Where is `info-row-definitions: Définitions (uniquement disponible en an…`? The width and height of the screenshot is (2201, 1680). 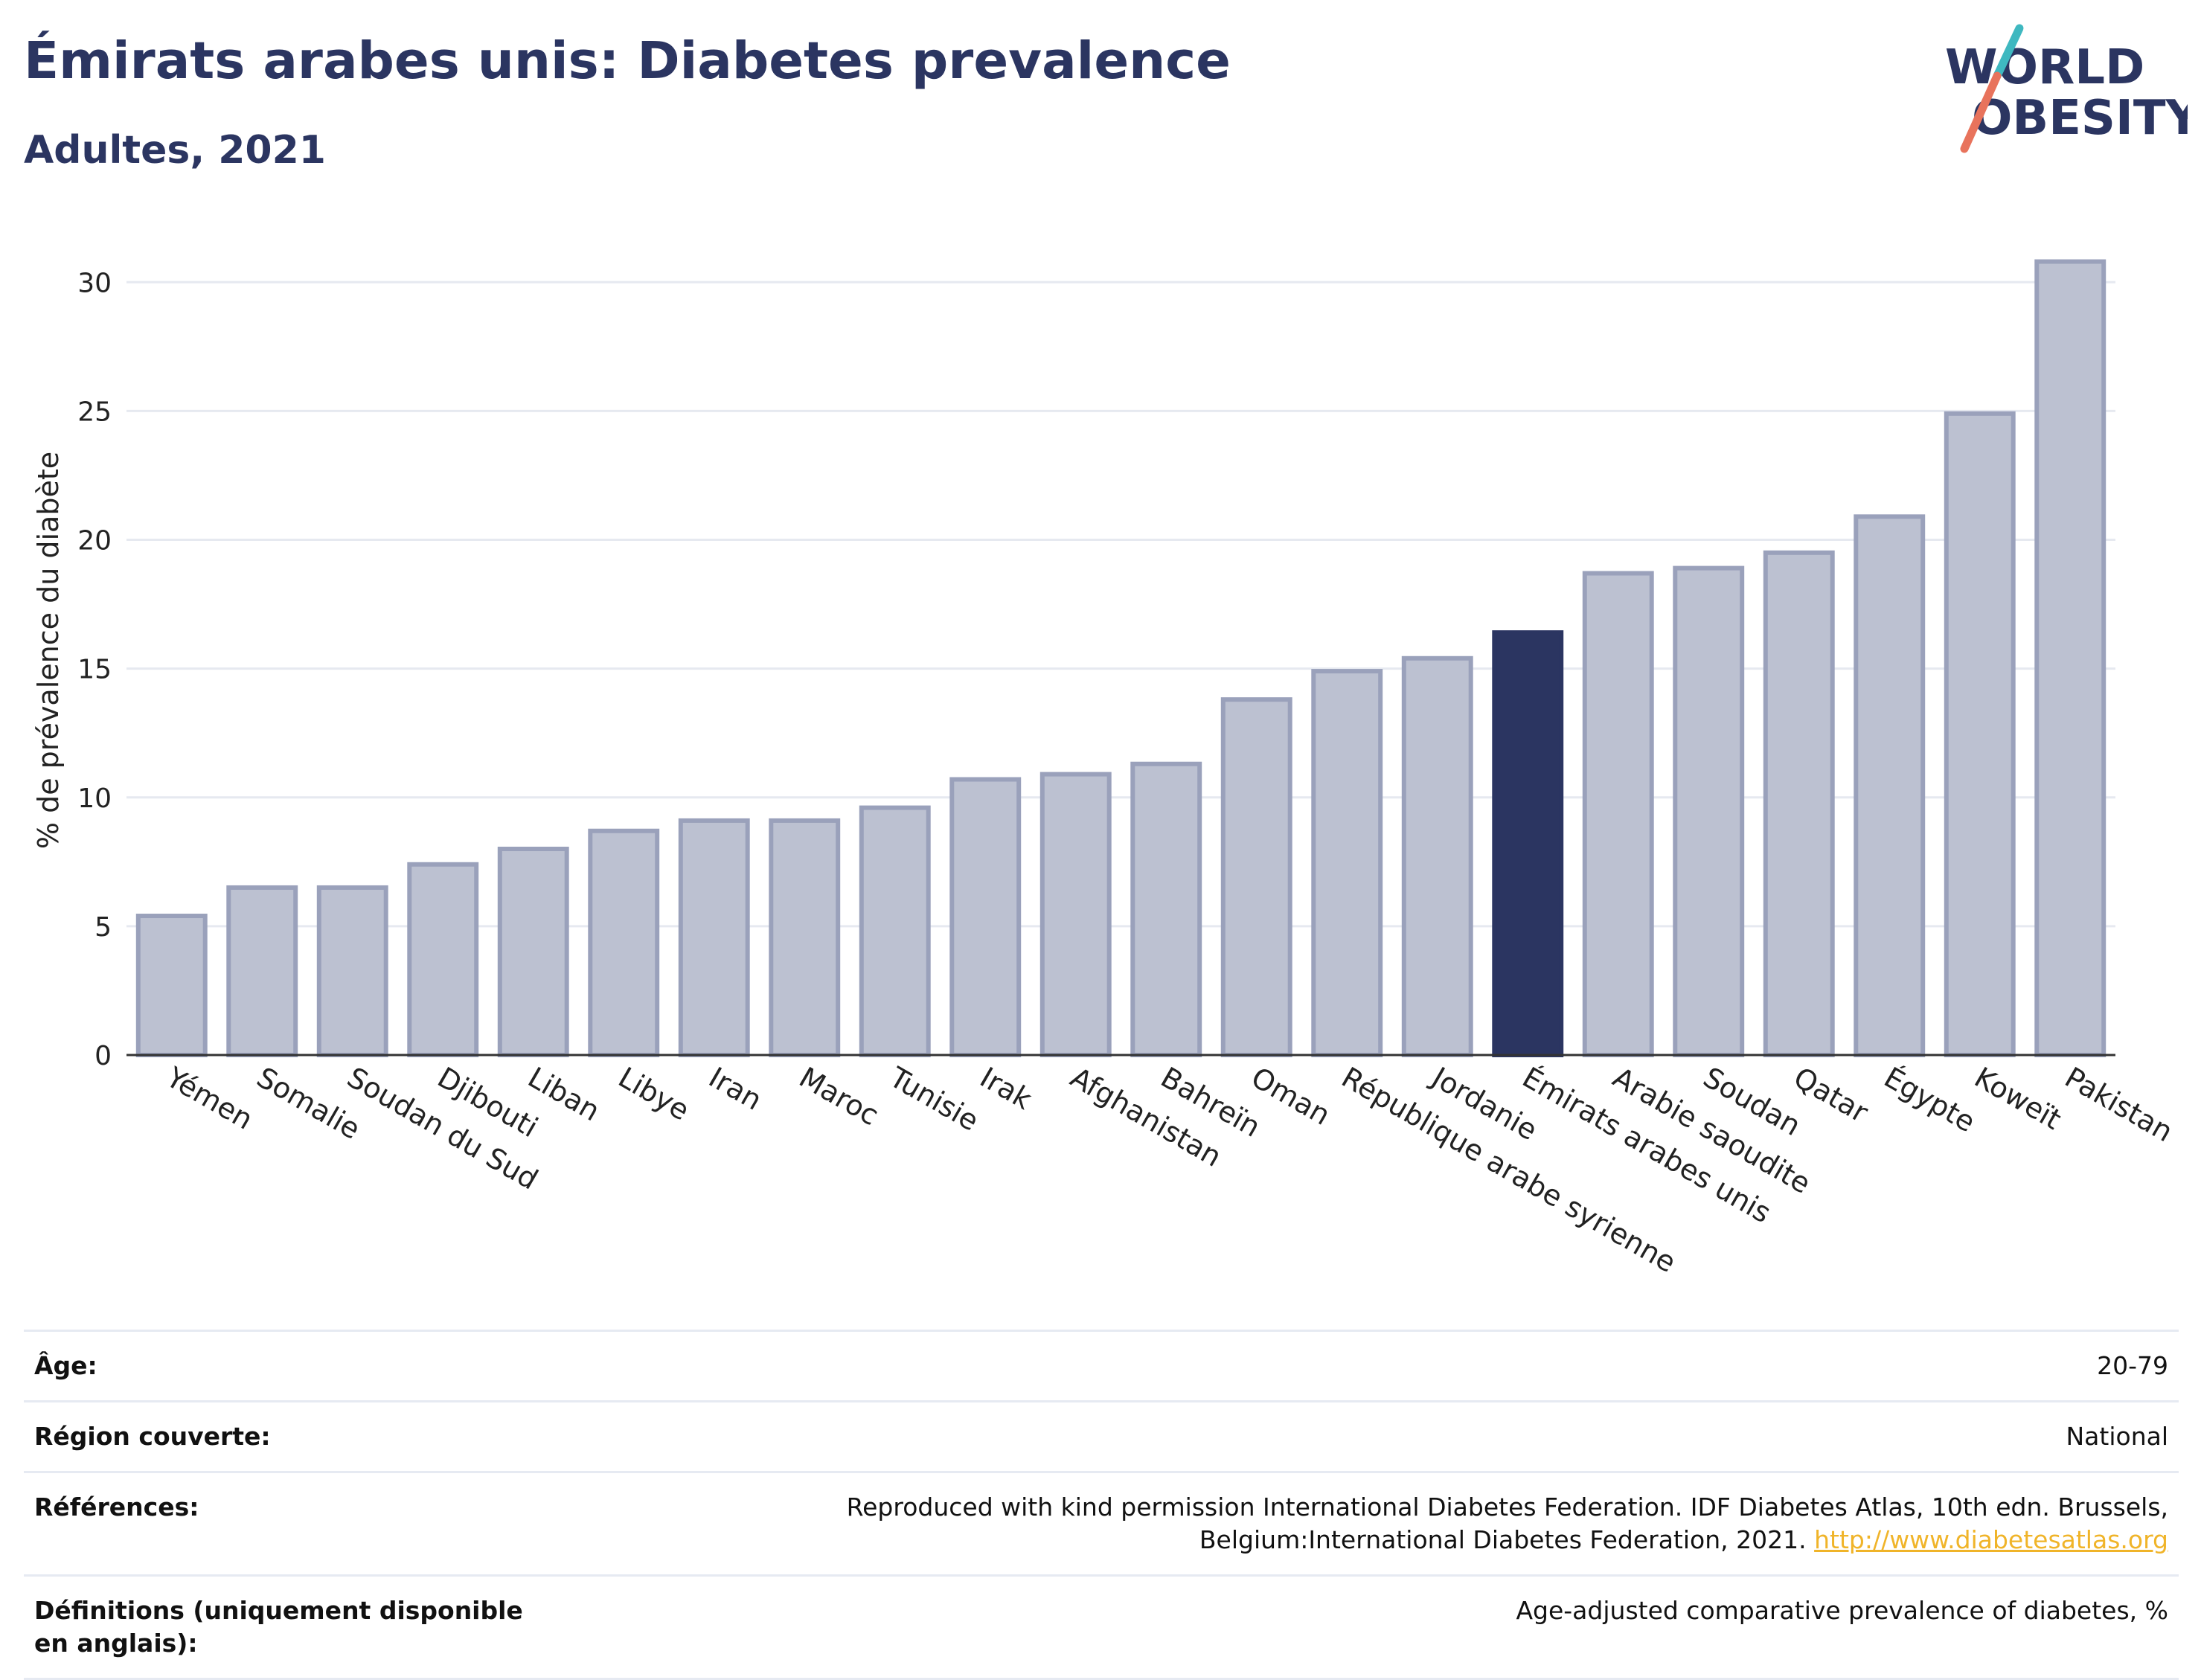
info-row-definitions: Définitions (uniquement disponible en an… is located at coordinates (1101, 1627).